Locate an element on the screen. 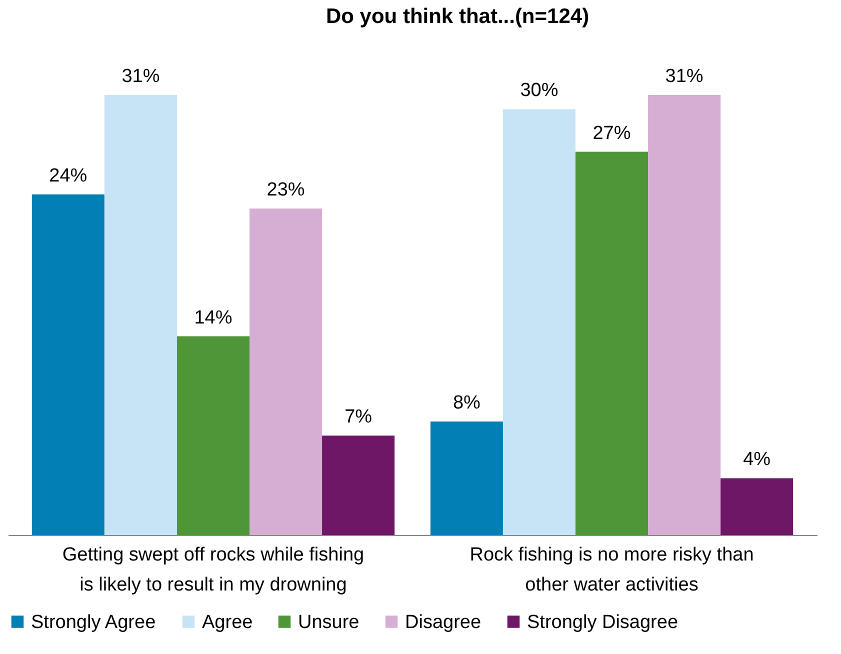  data-label: 4% is located at coordinates (757, 459).